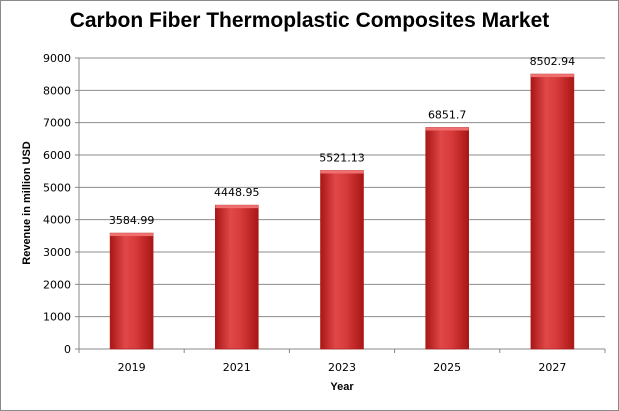 The height and width of the screenshot is (411, 619). What do you see at coordinates (67, 349) in the screenshot?
I see `y-tick-label: 0` at bounding box center [67, 349].